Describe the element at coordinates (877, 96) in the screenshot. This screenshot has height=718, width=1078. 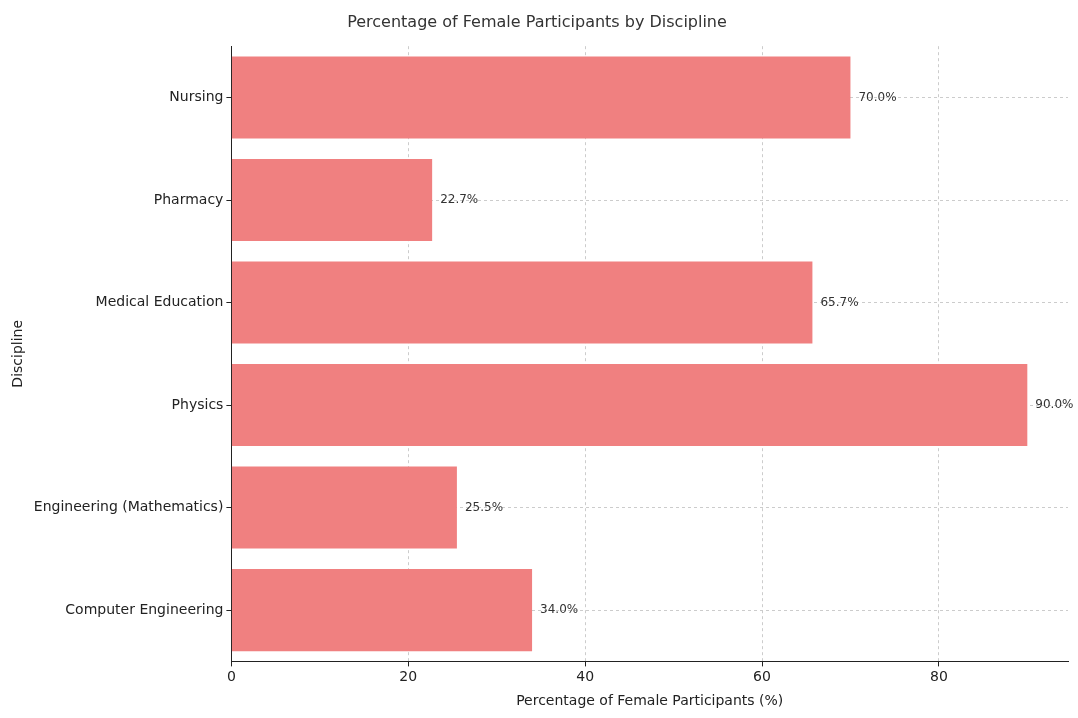
I see `data-label: 70.0%` at that location.